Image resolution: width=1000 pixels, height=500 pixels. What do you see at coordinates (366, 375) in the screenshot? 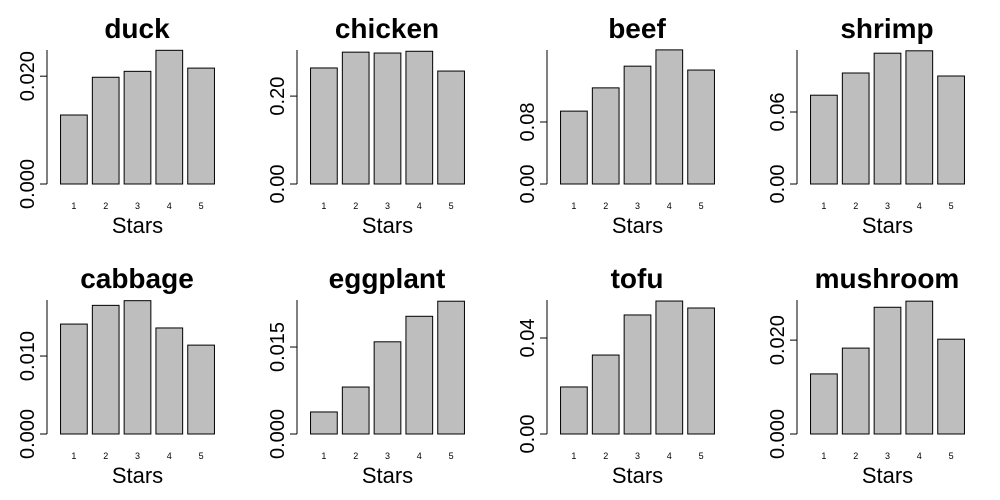
I see `panel: eggplant 0.000 0.015 1 2 3 4 5 Stars` at bounding box center [366, 375].